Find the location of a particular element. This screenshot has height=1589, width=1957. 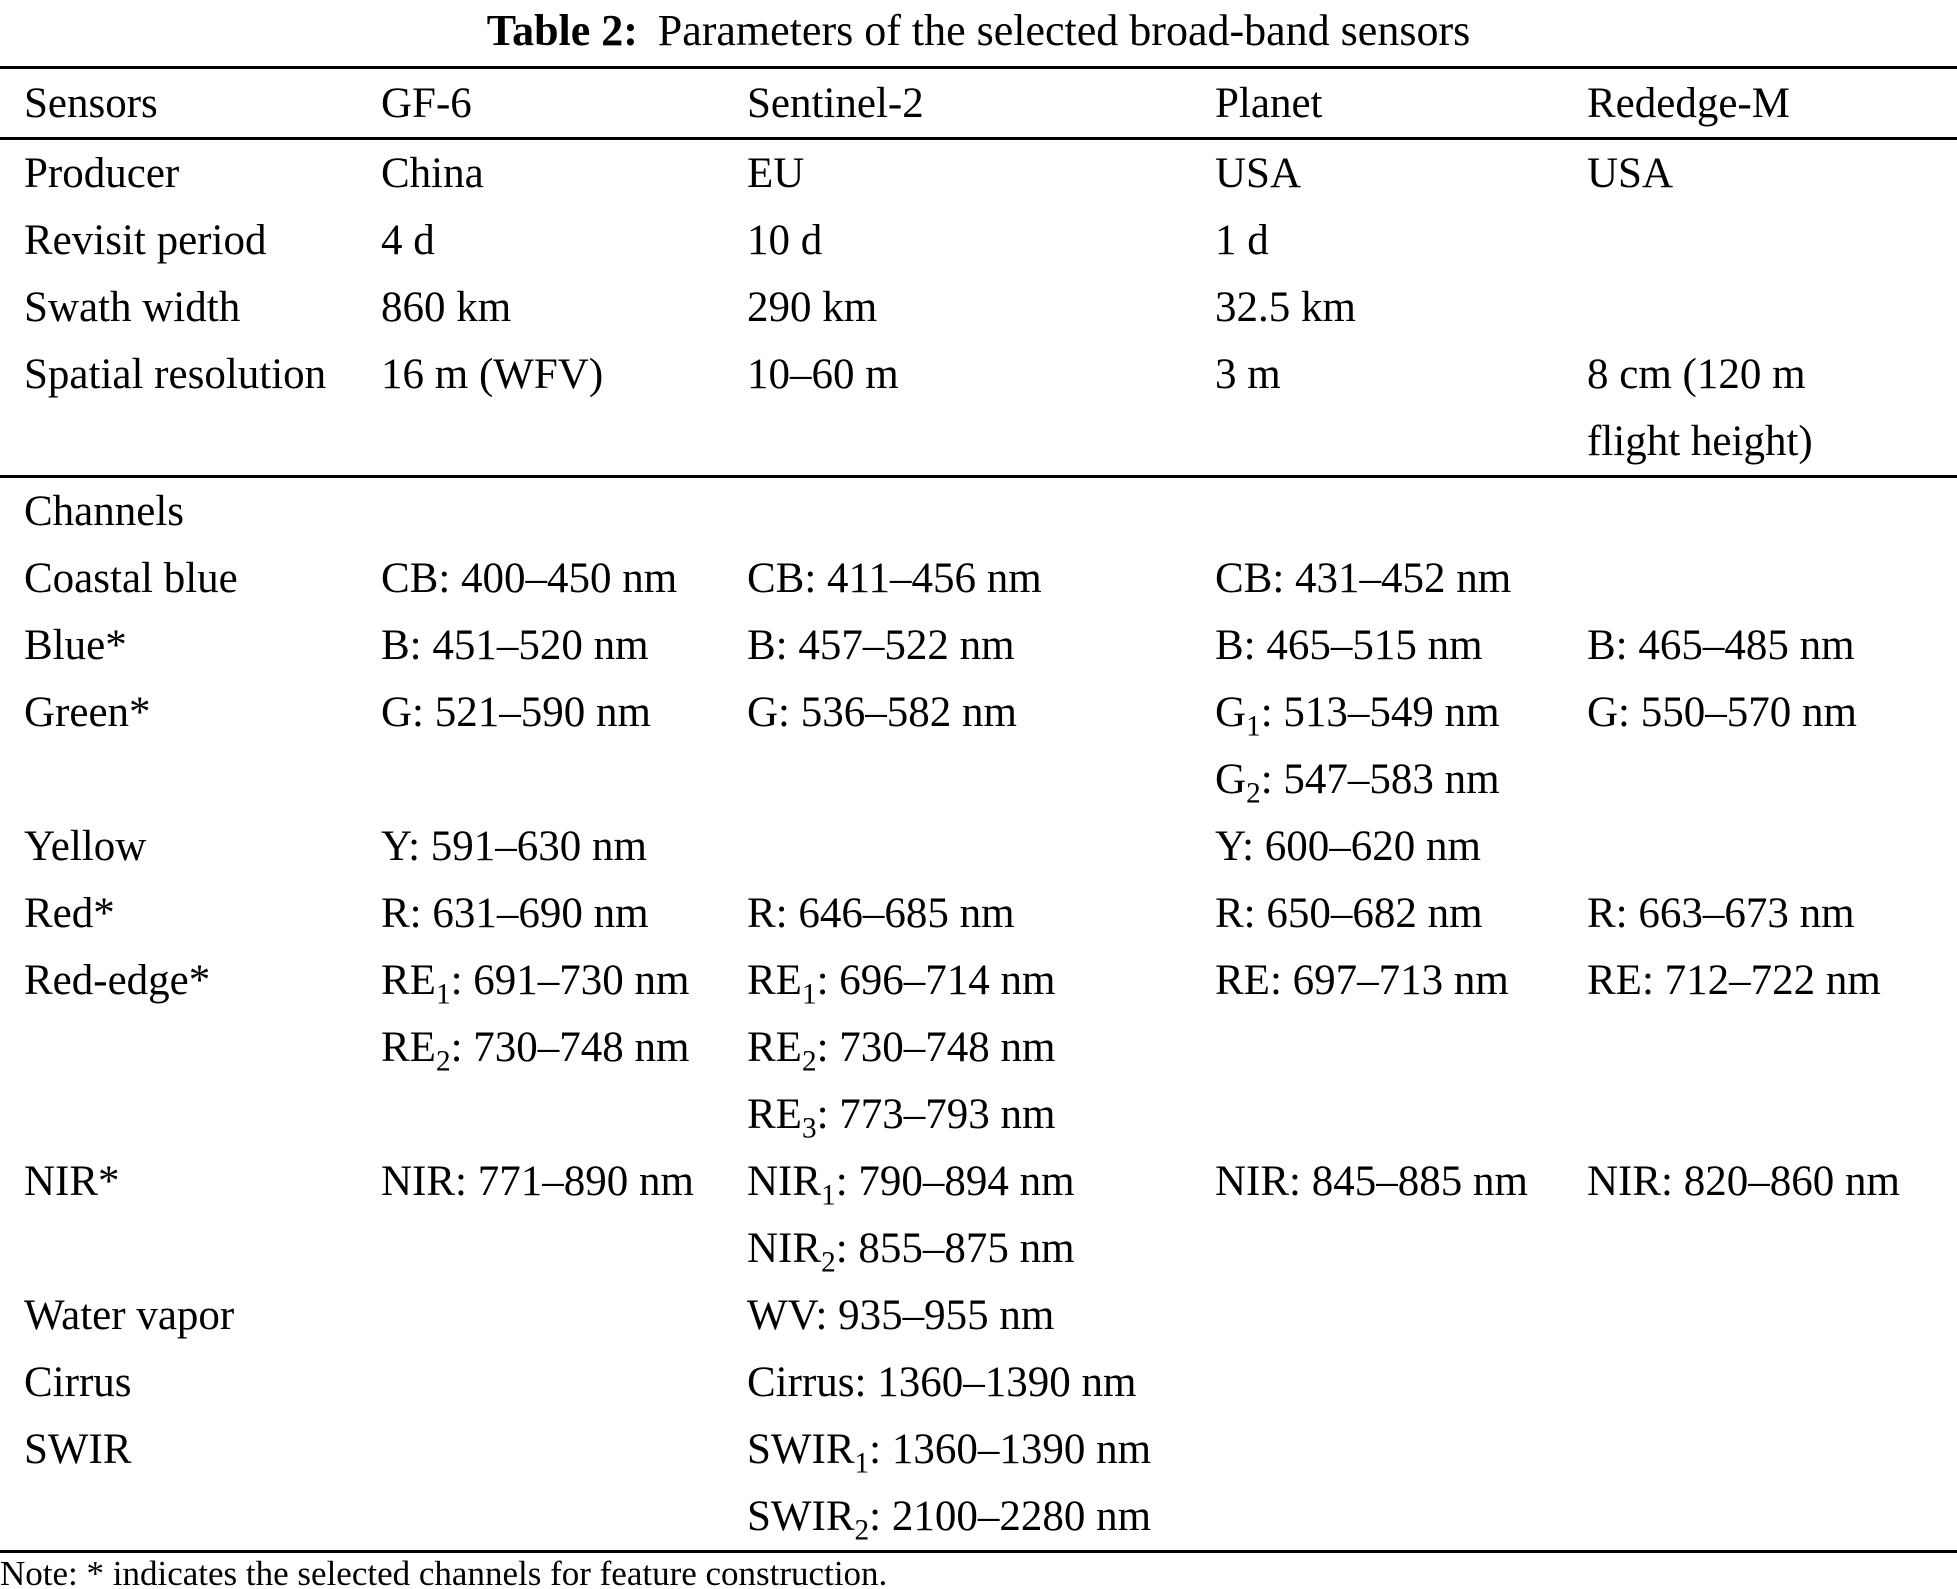

table-caption-label: Table 2: is located at coordinates (562, 30).